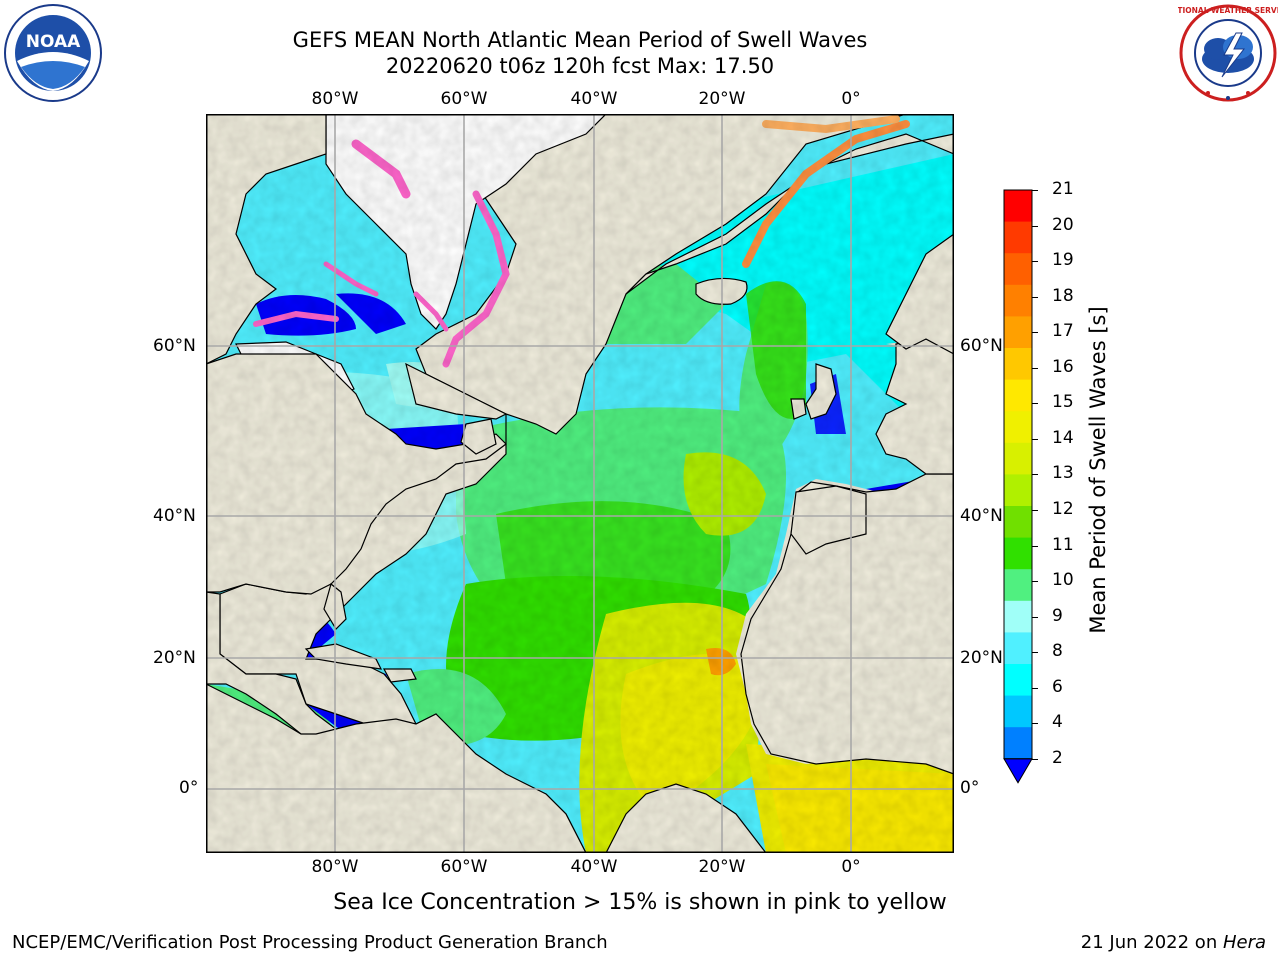 Image resolution: width=1280 pixels, height=960 pixels. Describe the element at coordinates (722, 99) in the screenshot. I see `lon-label-top-20w: 20°W` at that location.